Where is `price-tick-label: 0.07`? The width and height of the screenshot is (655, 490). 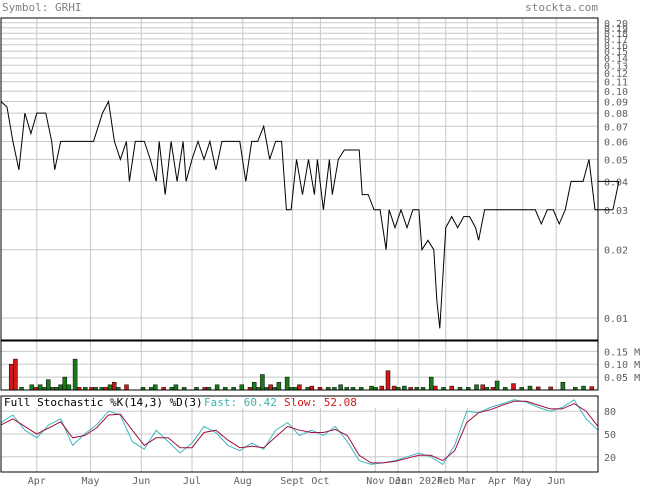
price-tick-label: 0.07 is located at coordinates (616, 127).